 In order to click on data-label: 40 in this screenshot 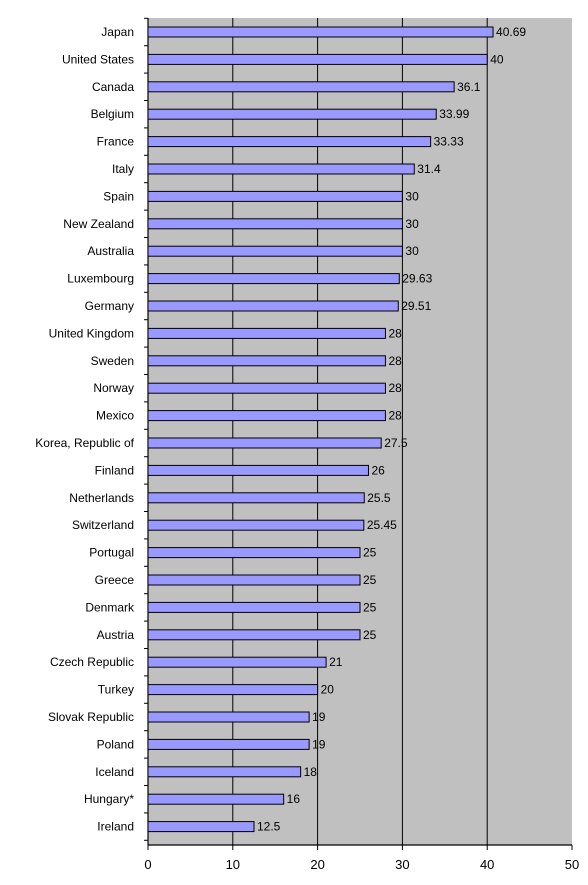, I will do `click(497, 59)`.